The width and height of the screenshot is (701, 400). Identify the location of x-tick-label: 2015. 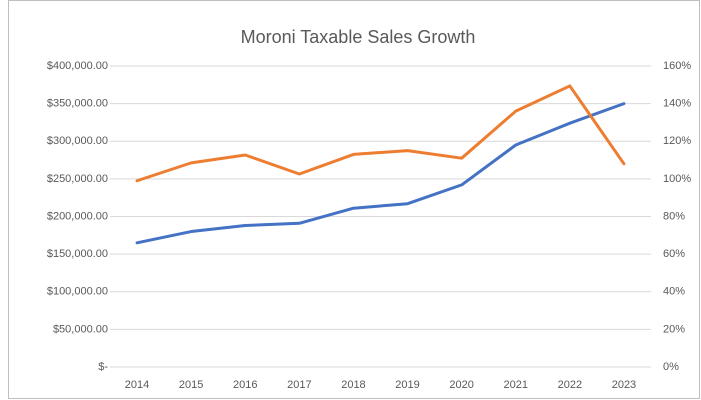
(191, 385).